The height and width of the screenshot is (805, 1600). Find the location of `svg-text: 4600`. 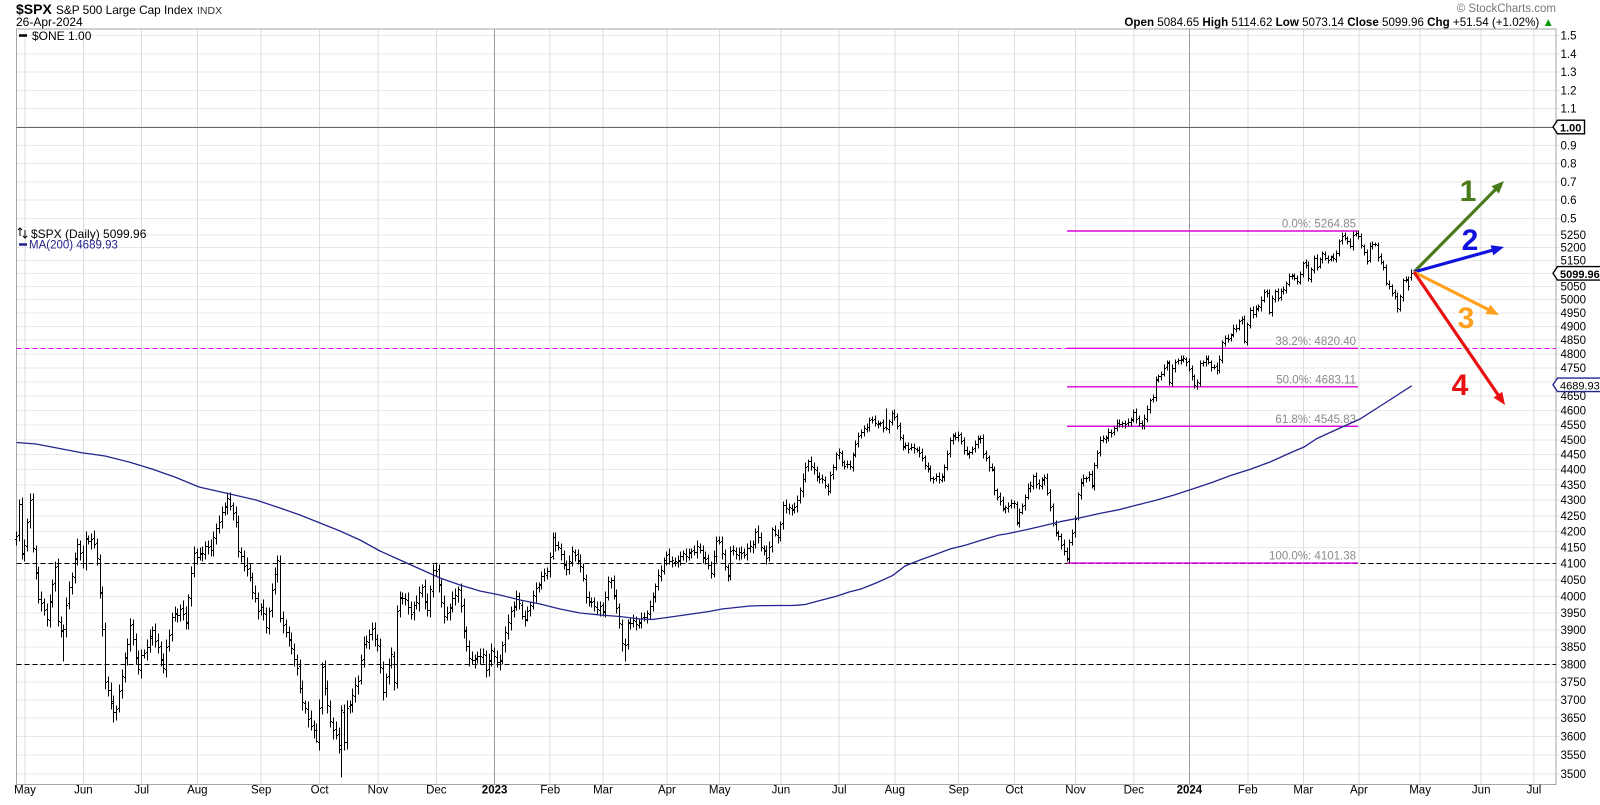

svg-text: 4600 is located at coordinates (1574, 412).